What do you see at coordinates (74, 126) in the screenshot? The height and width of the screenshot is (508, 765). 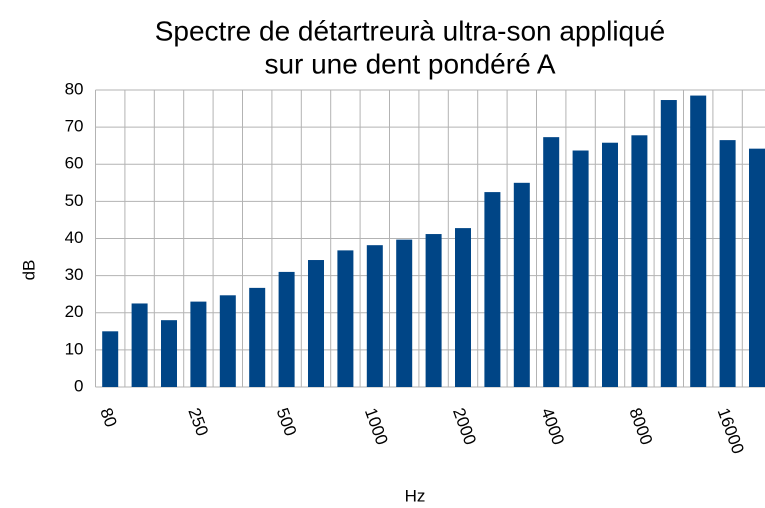 I see `y-tick-label: 70` at bounding box center [74, 126].